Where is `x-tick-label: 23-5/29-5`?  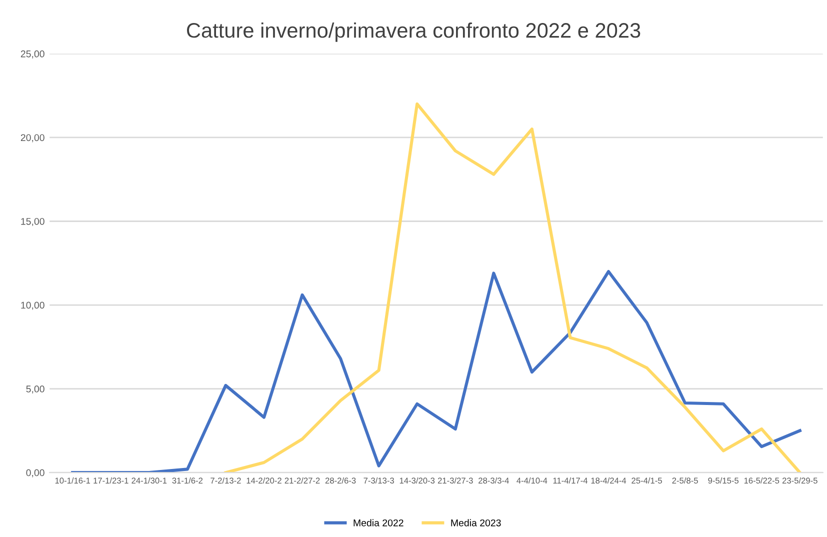 x-tick-label: 23-5/29-5 is located at coordinates (800, 480).